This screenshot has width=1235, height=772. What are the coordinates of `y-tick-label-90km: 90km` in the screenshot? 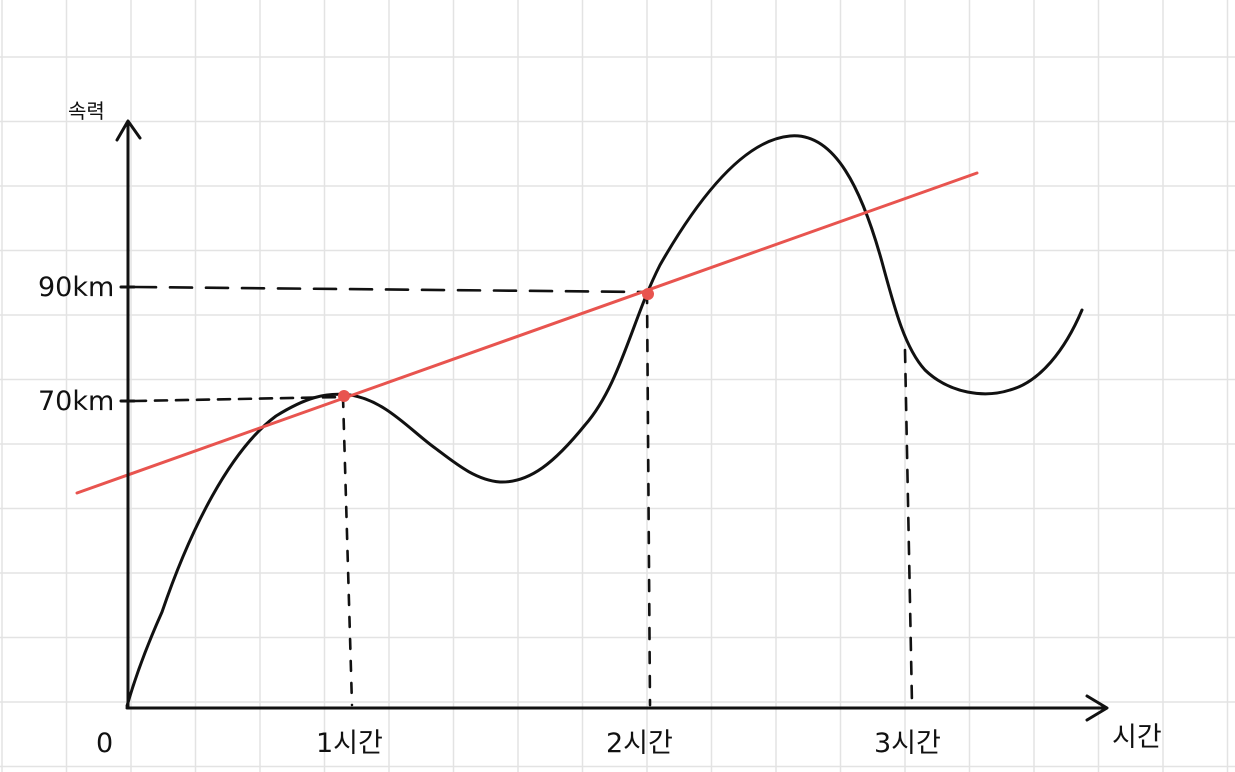 It's located at (76, 287).